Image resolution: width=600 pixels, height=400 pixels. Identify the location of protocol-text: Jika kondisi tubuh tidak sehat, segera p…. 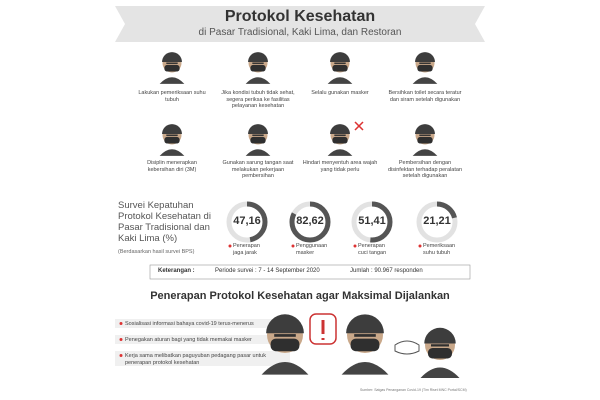
(258, 99).